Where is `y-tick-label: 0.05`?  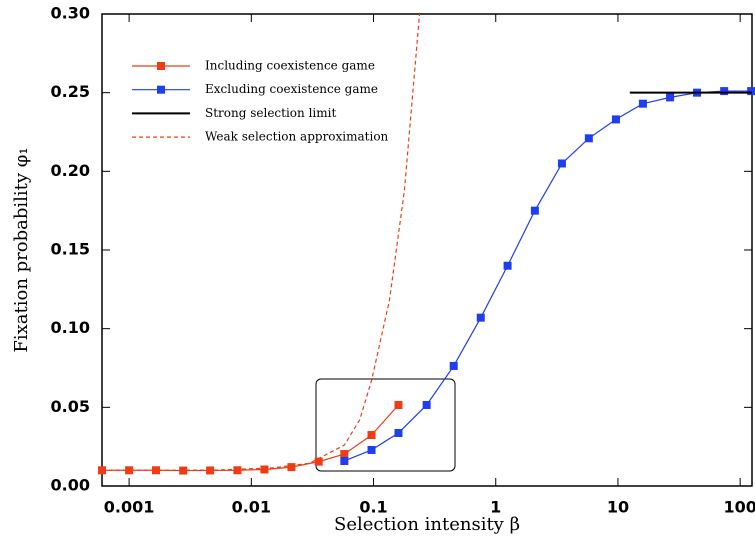
y-tick-label: 0.05 is located at coordinates (70, 406).